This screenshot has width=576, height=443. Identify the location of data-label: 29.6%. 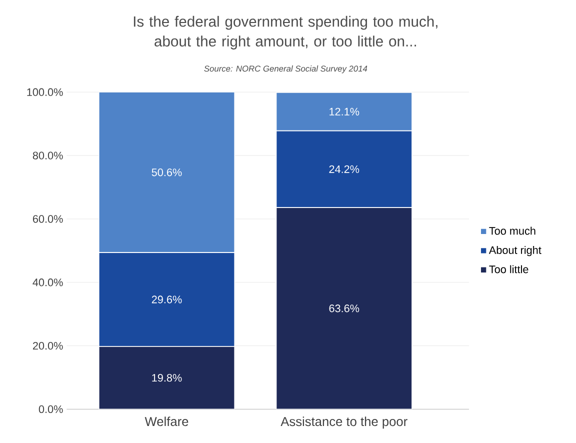
(167, 300).